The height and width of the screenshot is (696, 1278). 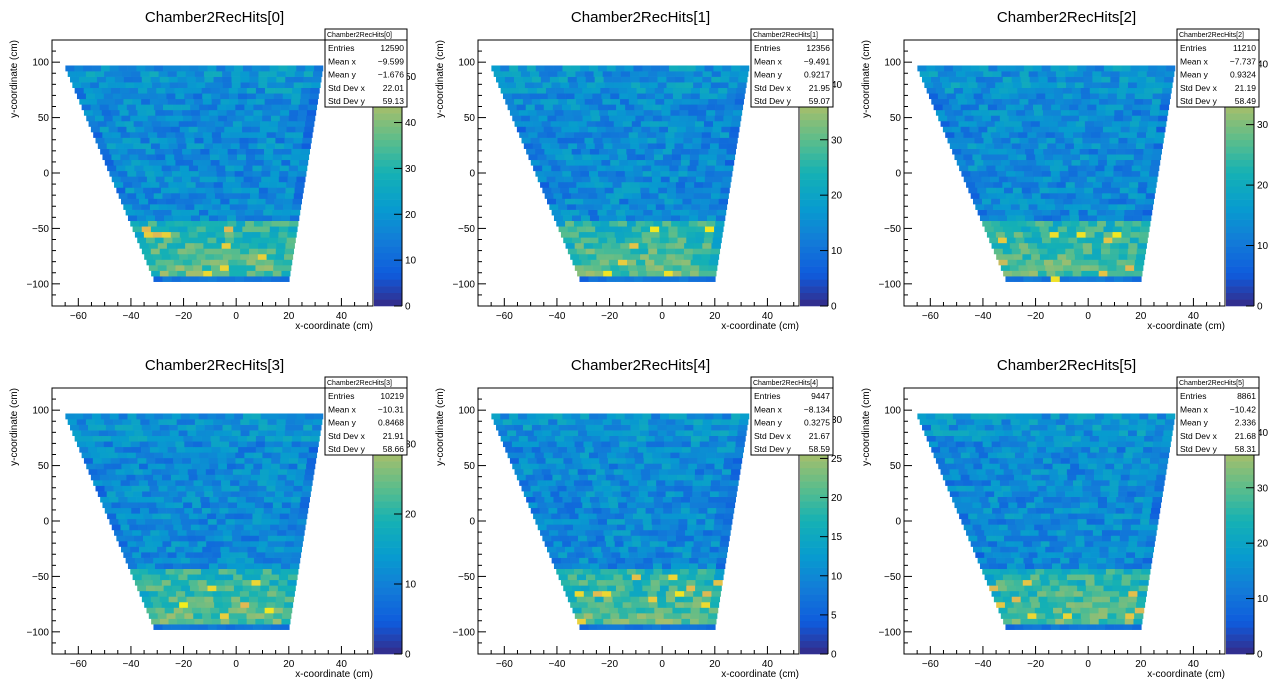 What do you see at coordinates (394, 436) in the screenshot?
I see `stats-value: 21.91` at bounding box center [394, 436].